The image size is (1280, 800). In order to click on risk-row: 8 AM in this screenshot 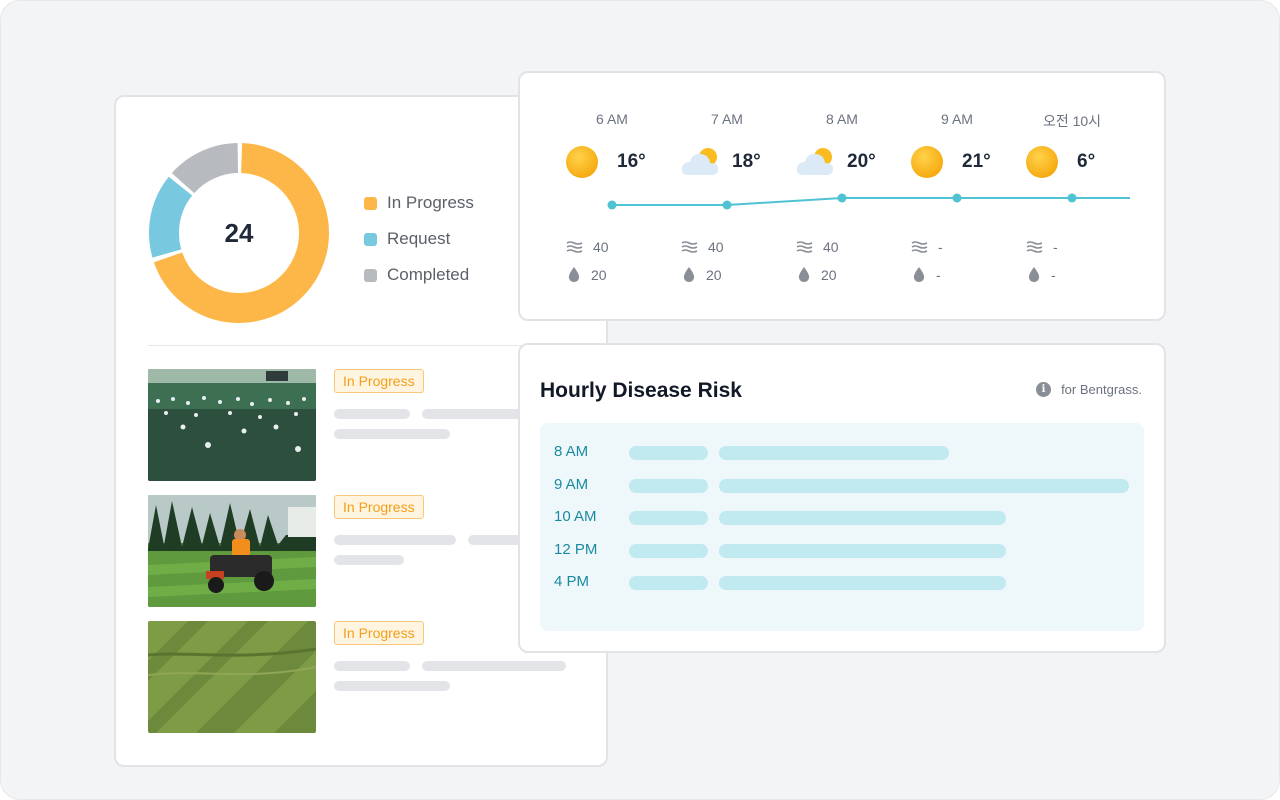, I will do `click(842, 453)`.